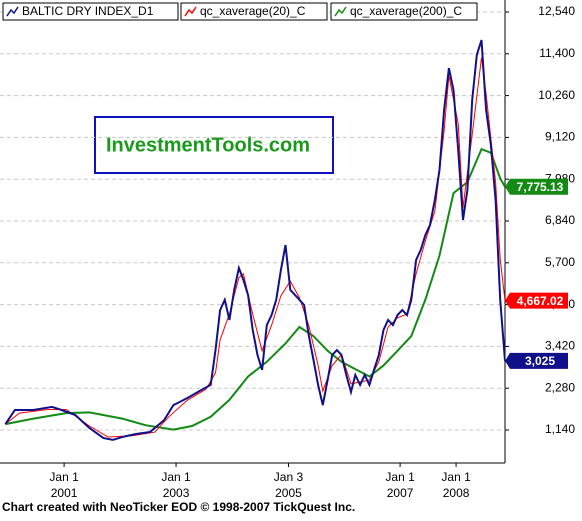 The image size is (582, 521). I want to click on legend-label: qc_xaverage(200)_C, so click(406, 11).